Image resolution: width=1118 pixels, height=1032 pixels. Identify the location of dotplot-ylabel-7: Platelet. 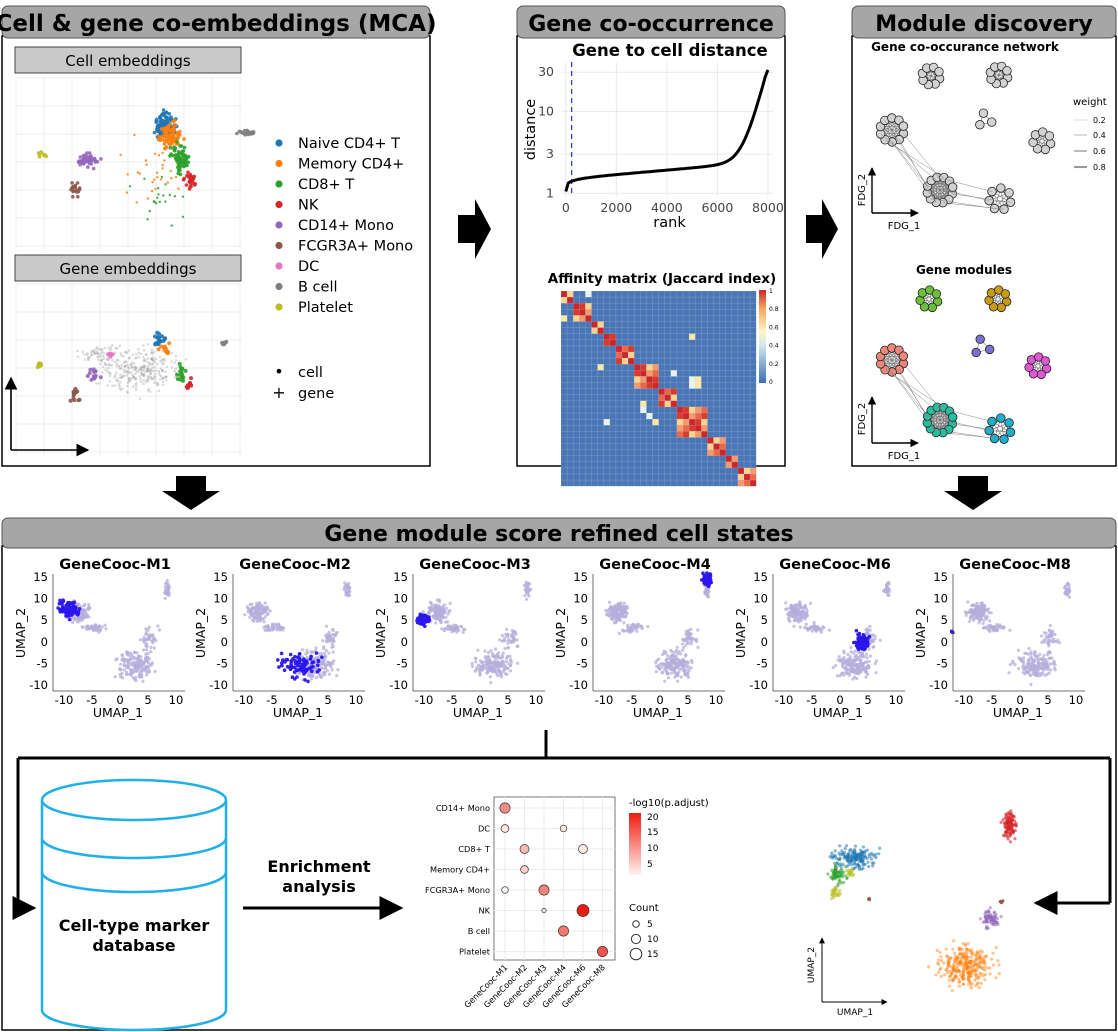
(475, 952).